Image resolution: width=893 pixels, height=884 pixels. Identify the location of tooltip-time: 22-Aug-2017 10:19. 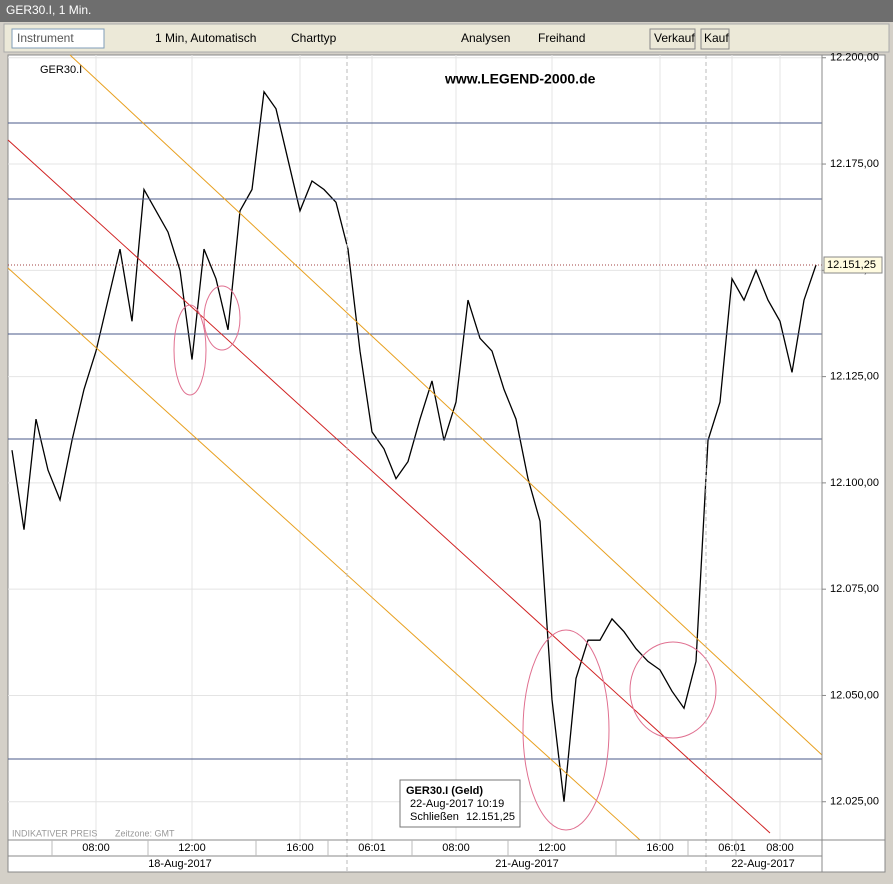
(457, 804).